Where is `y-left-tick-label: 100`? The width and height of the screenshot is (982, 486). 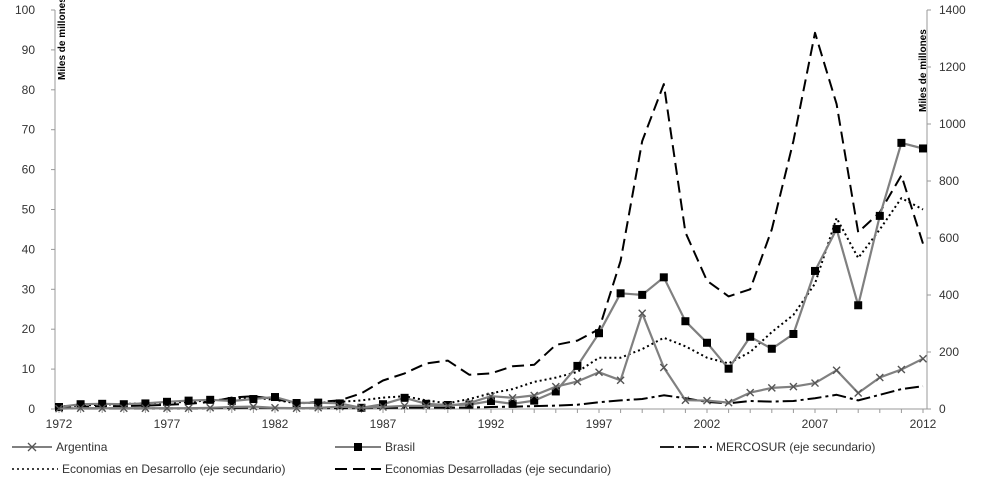 y-left-tick-label: 100 is located at coordinates (25, 10).